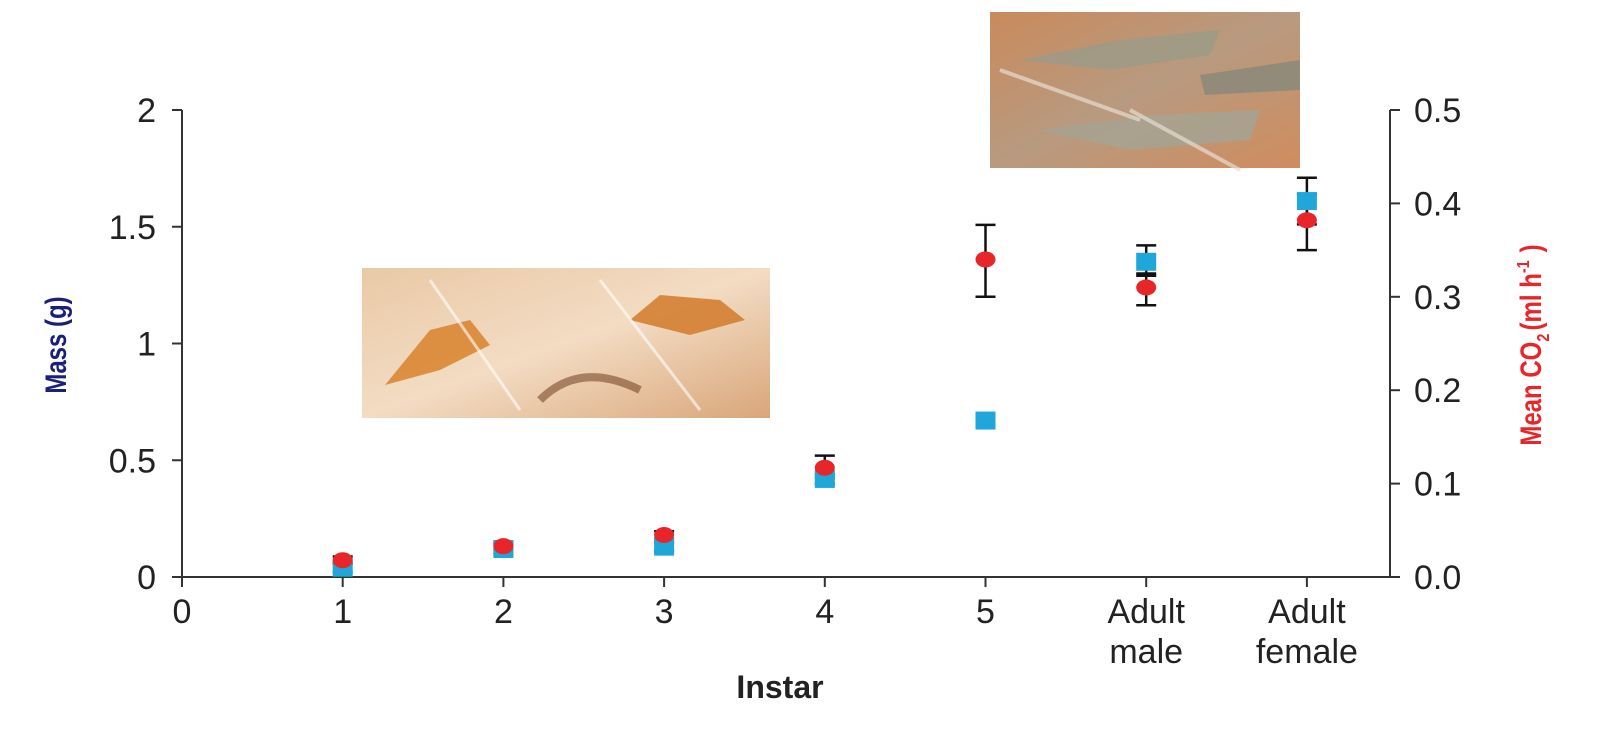 This screenshot has width=1613, height=735. What do you see at coordinates (1530, 301) in the screenshot?
I see `right-y-title-unit: (ml h` at bounding box center [1530, 301].